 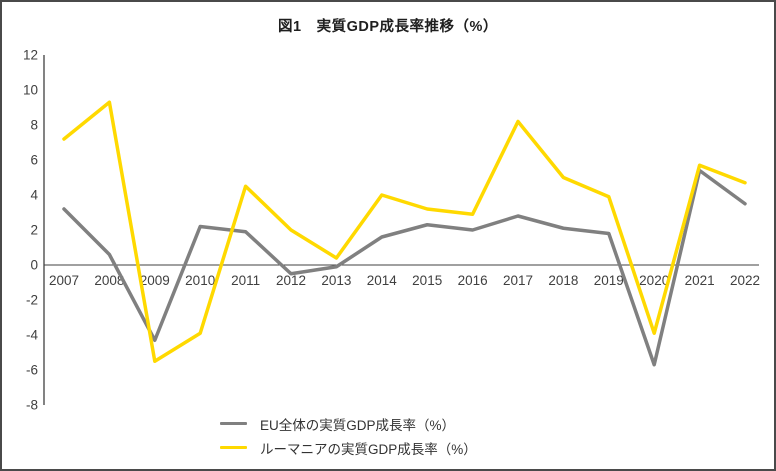 What do you see at coordinates (32, 300) in the screenshot?
I see `y-tick-label--2: -2` at bounding box center [32, 300].